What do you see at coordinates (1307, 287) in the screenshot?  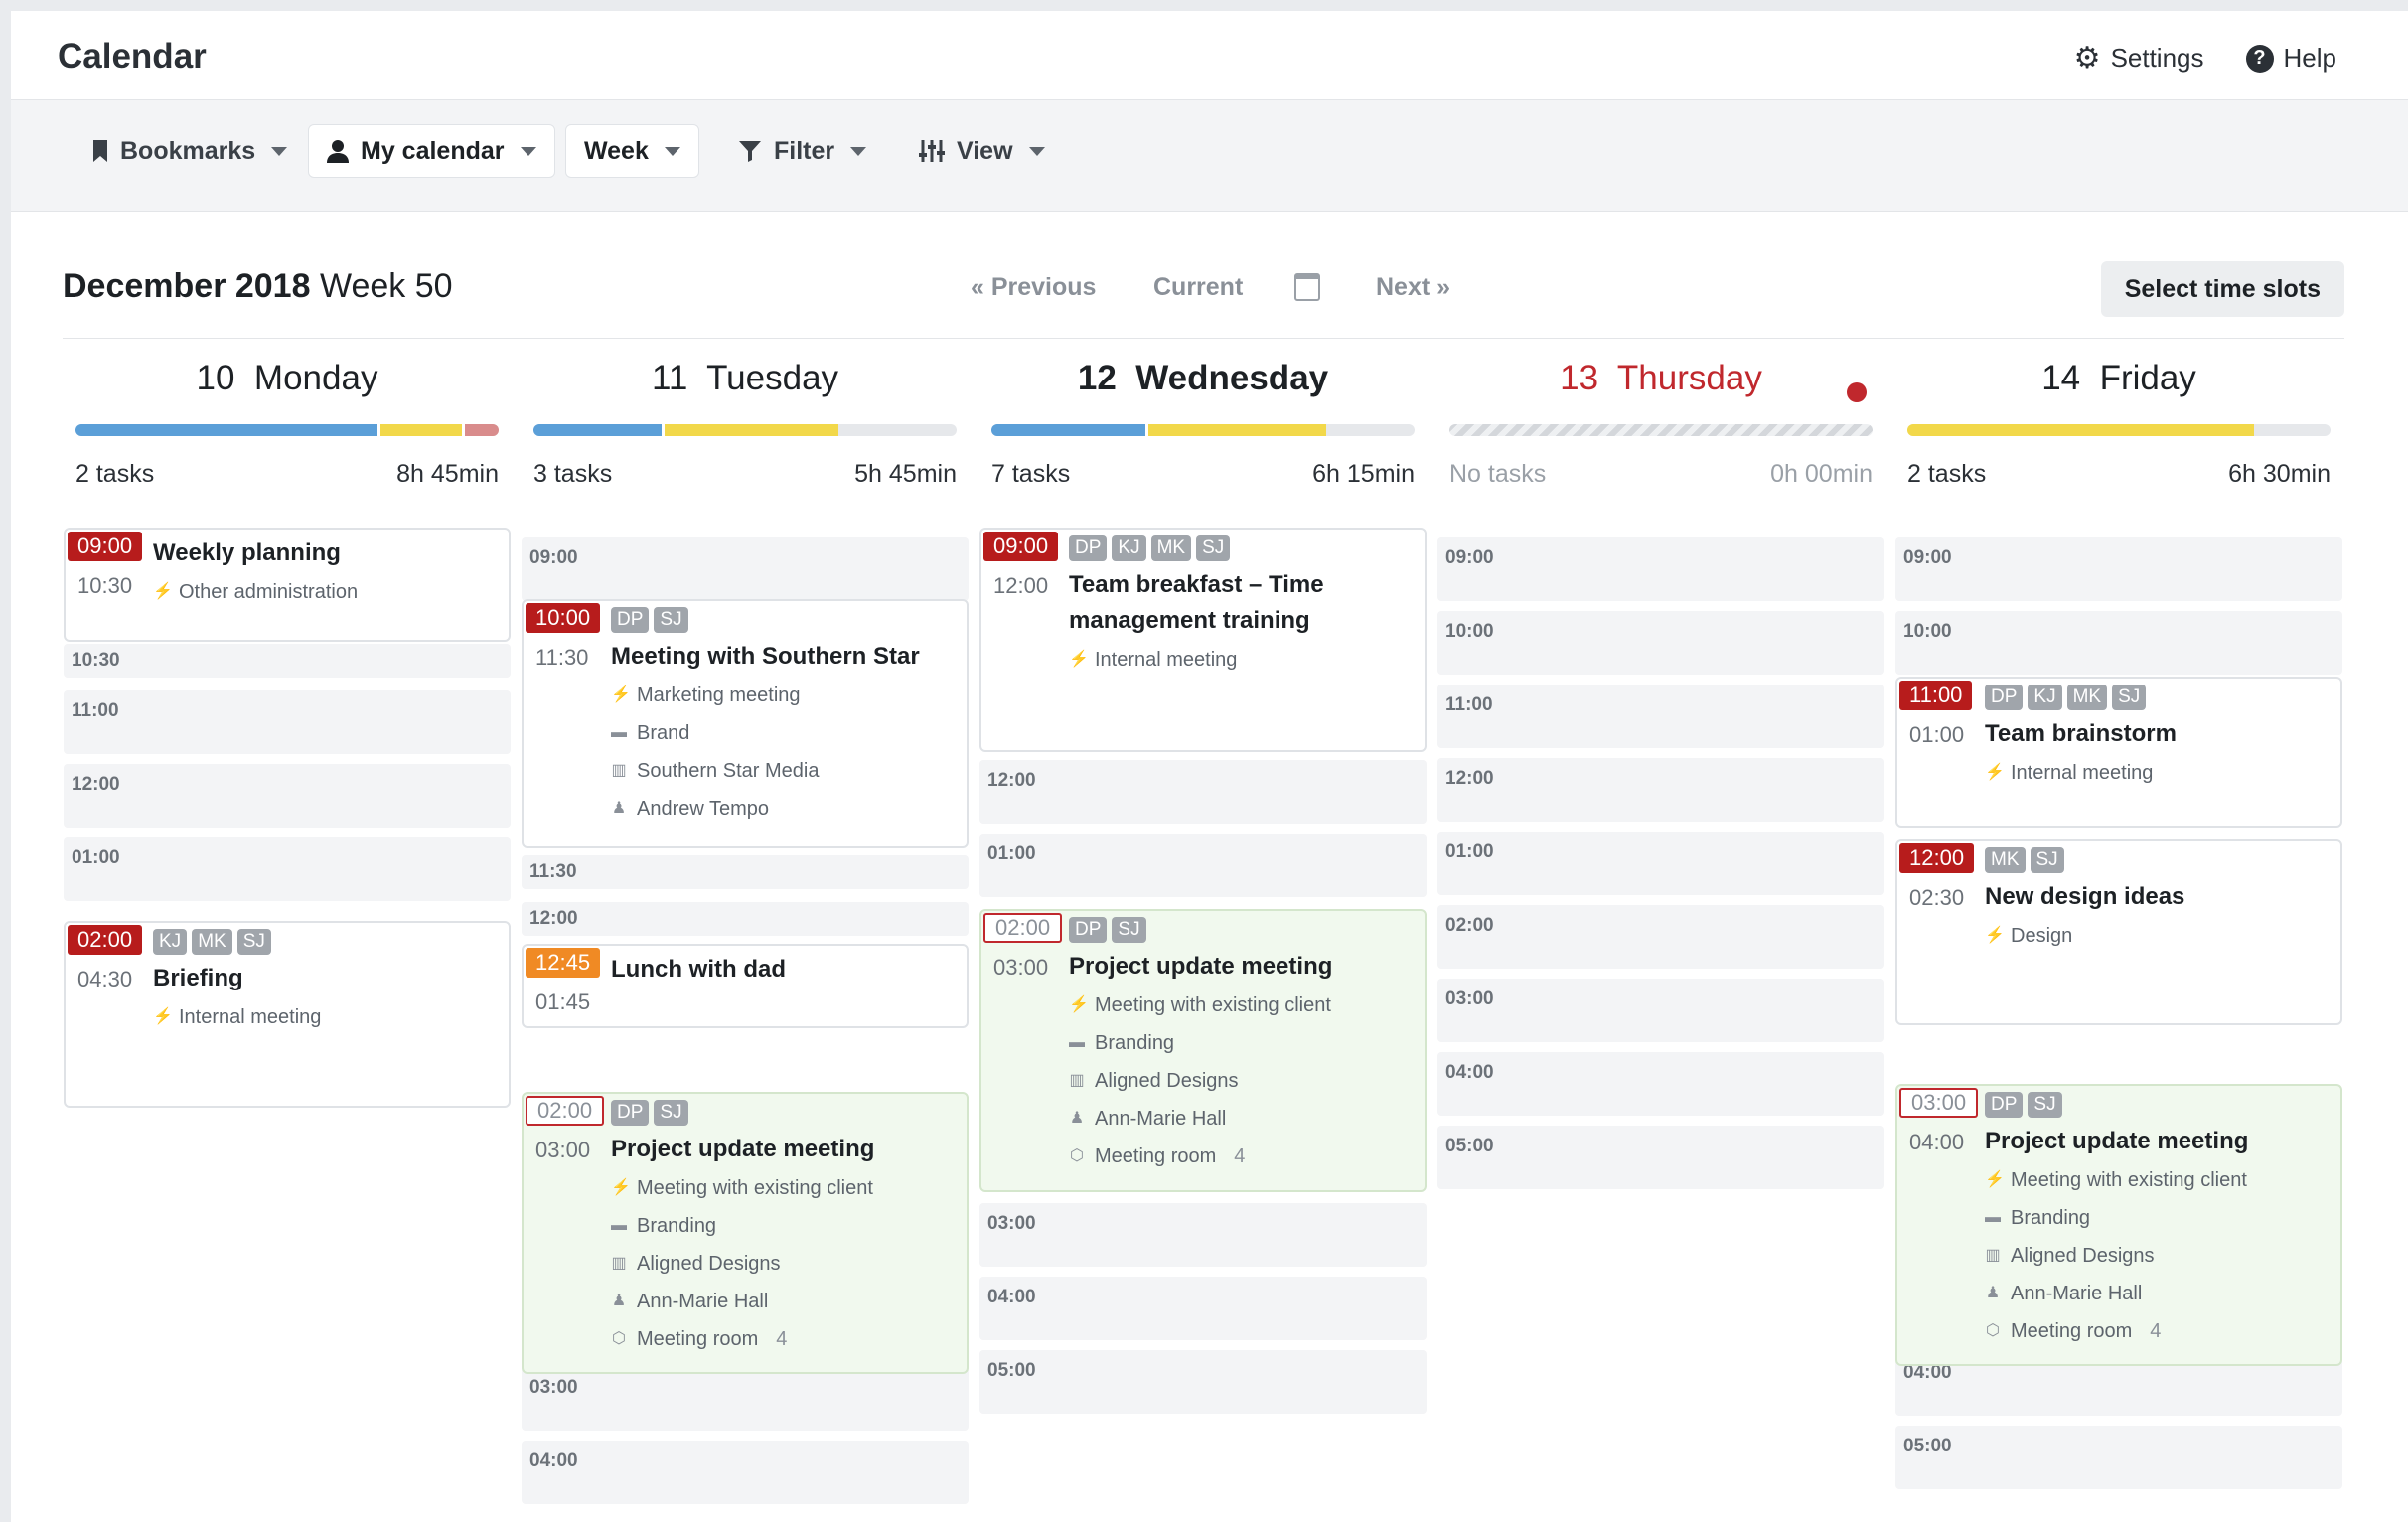 I see `calendar-icon` at bounding box center [1307, 287].